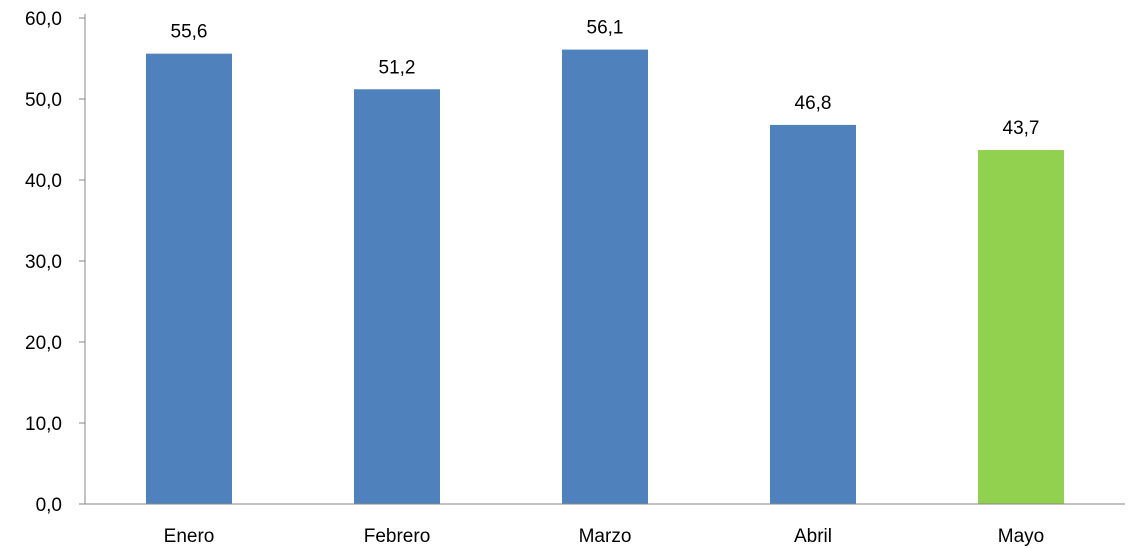  Describe the element at coordinates (189, 536) in the screenshot. I see `category-label-enero: Enero` at that location.